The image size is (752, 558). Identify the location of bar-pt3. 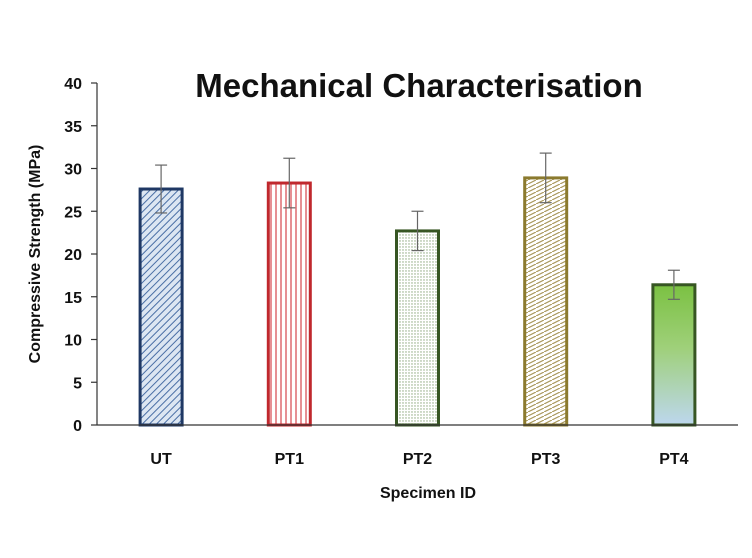
(546, 301).